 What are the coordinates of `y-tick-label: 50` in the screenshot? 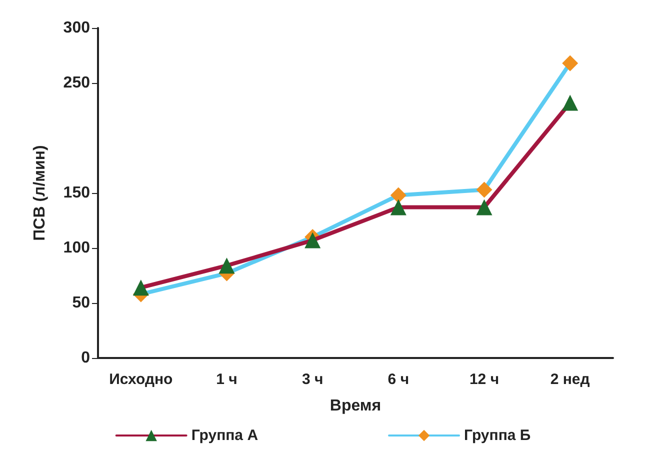 It's located at (81, 303).